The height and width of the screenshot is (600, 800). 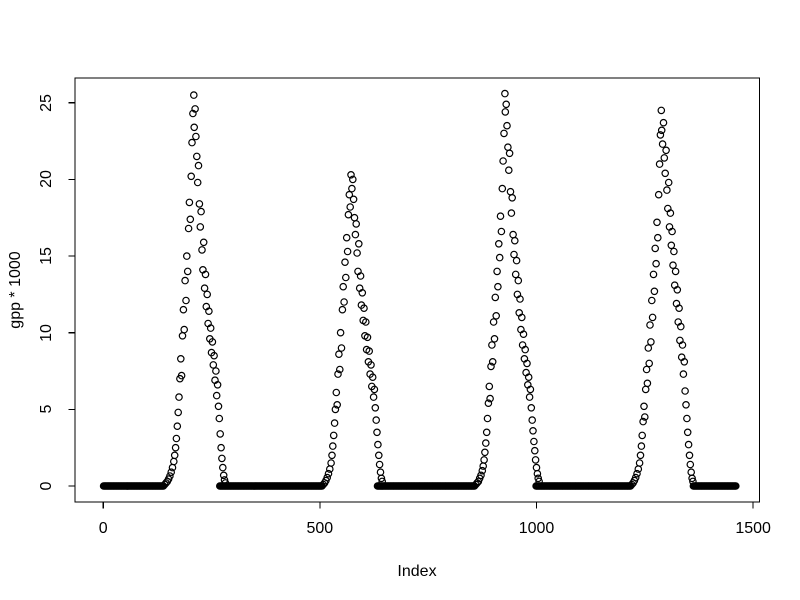 What do you see at coordinates (753, 528) in the screenshot?
I see `x-tick-label: 1500` at bounding box center [753, 528].